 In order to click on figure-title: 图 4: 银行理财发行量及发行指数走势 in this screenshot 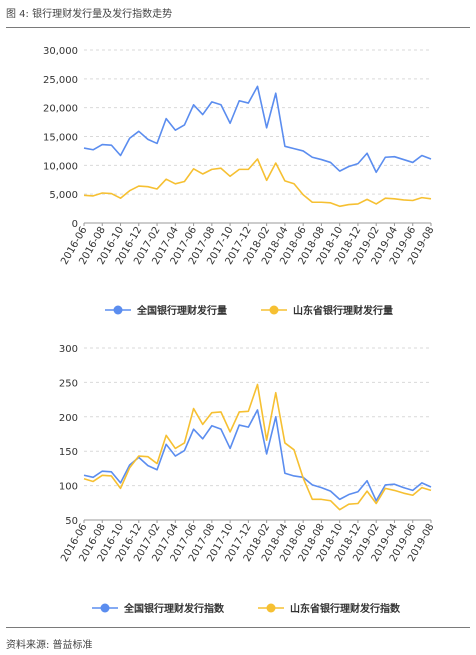, I will do `click(89, 14)`.